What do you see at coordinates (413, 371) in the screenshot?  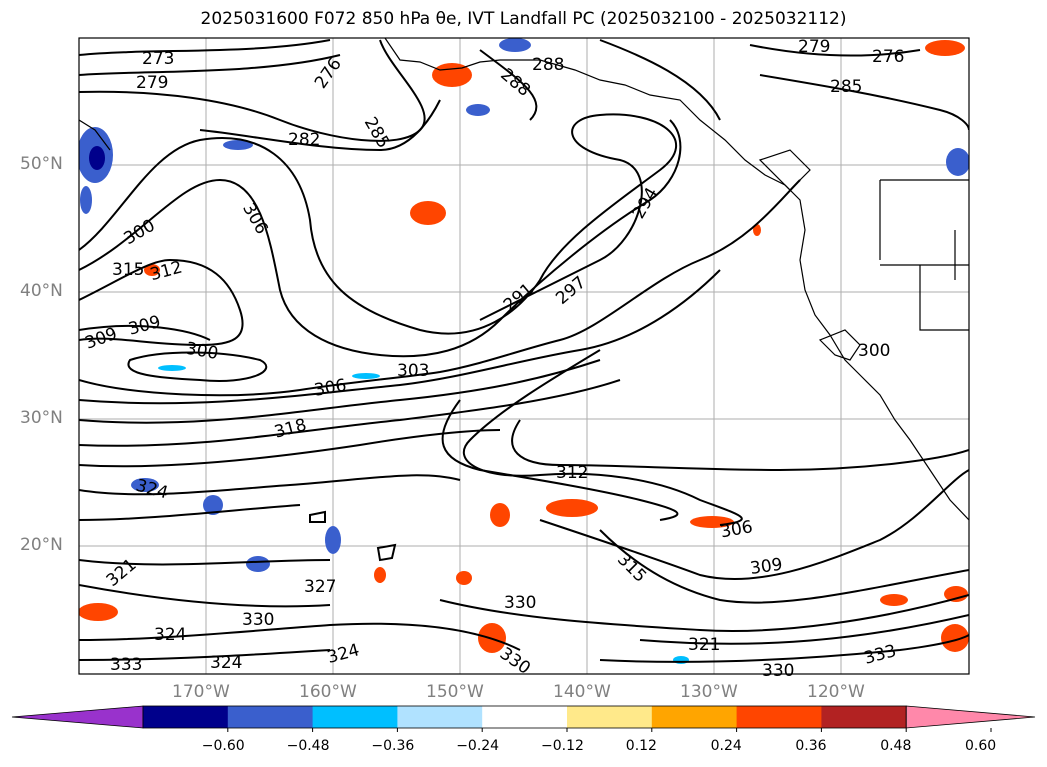 I see `contour-label: 303` at bounding box center [413, 371].